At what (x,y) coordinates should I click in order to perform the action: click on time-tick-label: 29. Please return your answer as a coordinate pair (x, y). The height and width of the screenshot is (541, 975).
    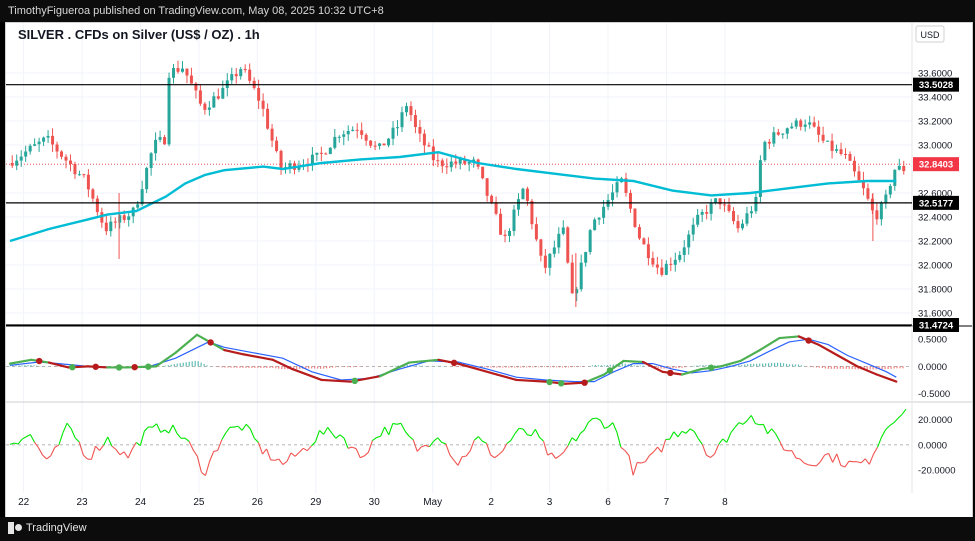
    Looking at the image, I should click on (316, 502).